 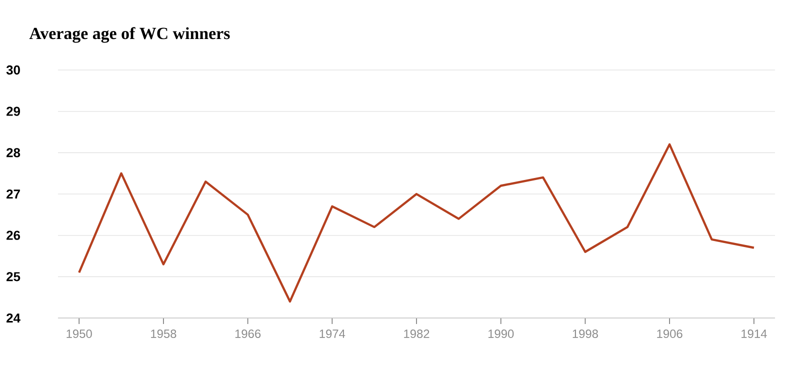 I want to click on x-tick-label: 1974, so click(x=333, y=334).